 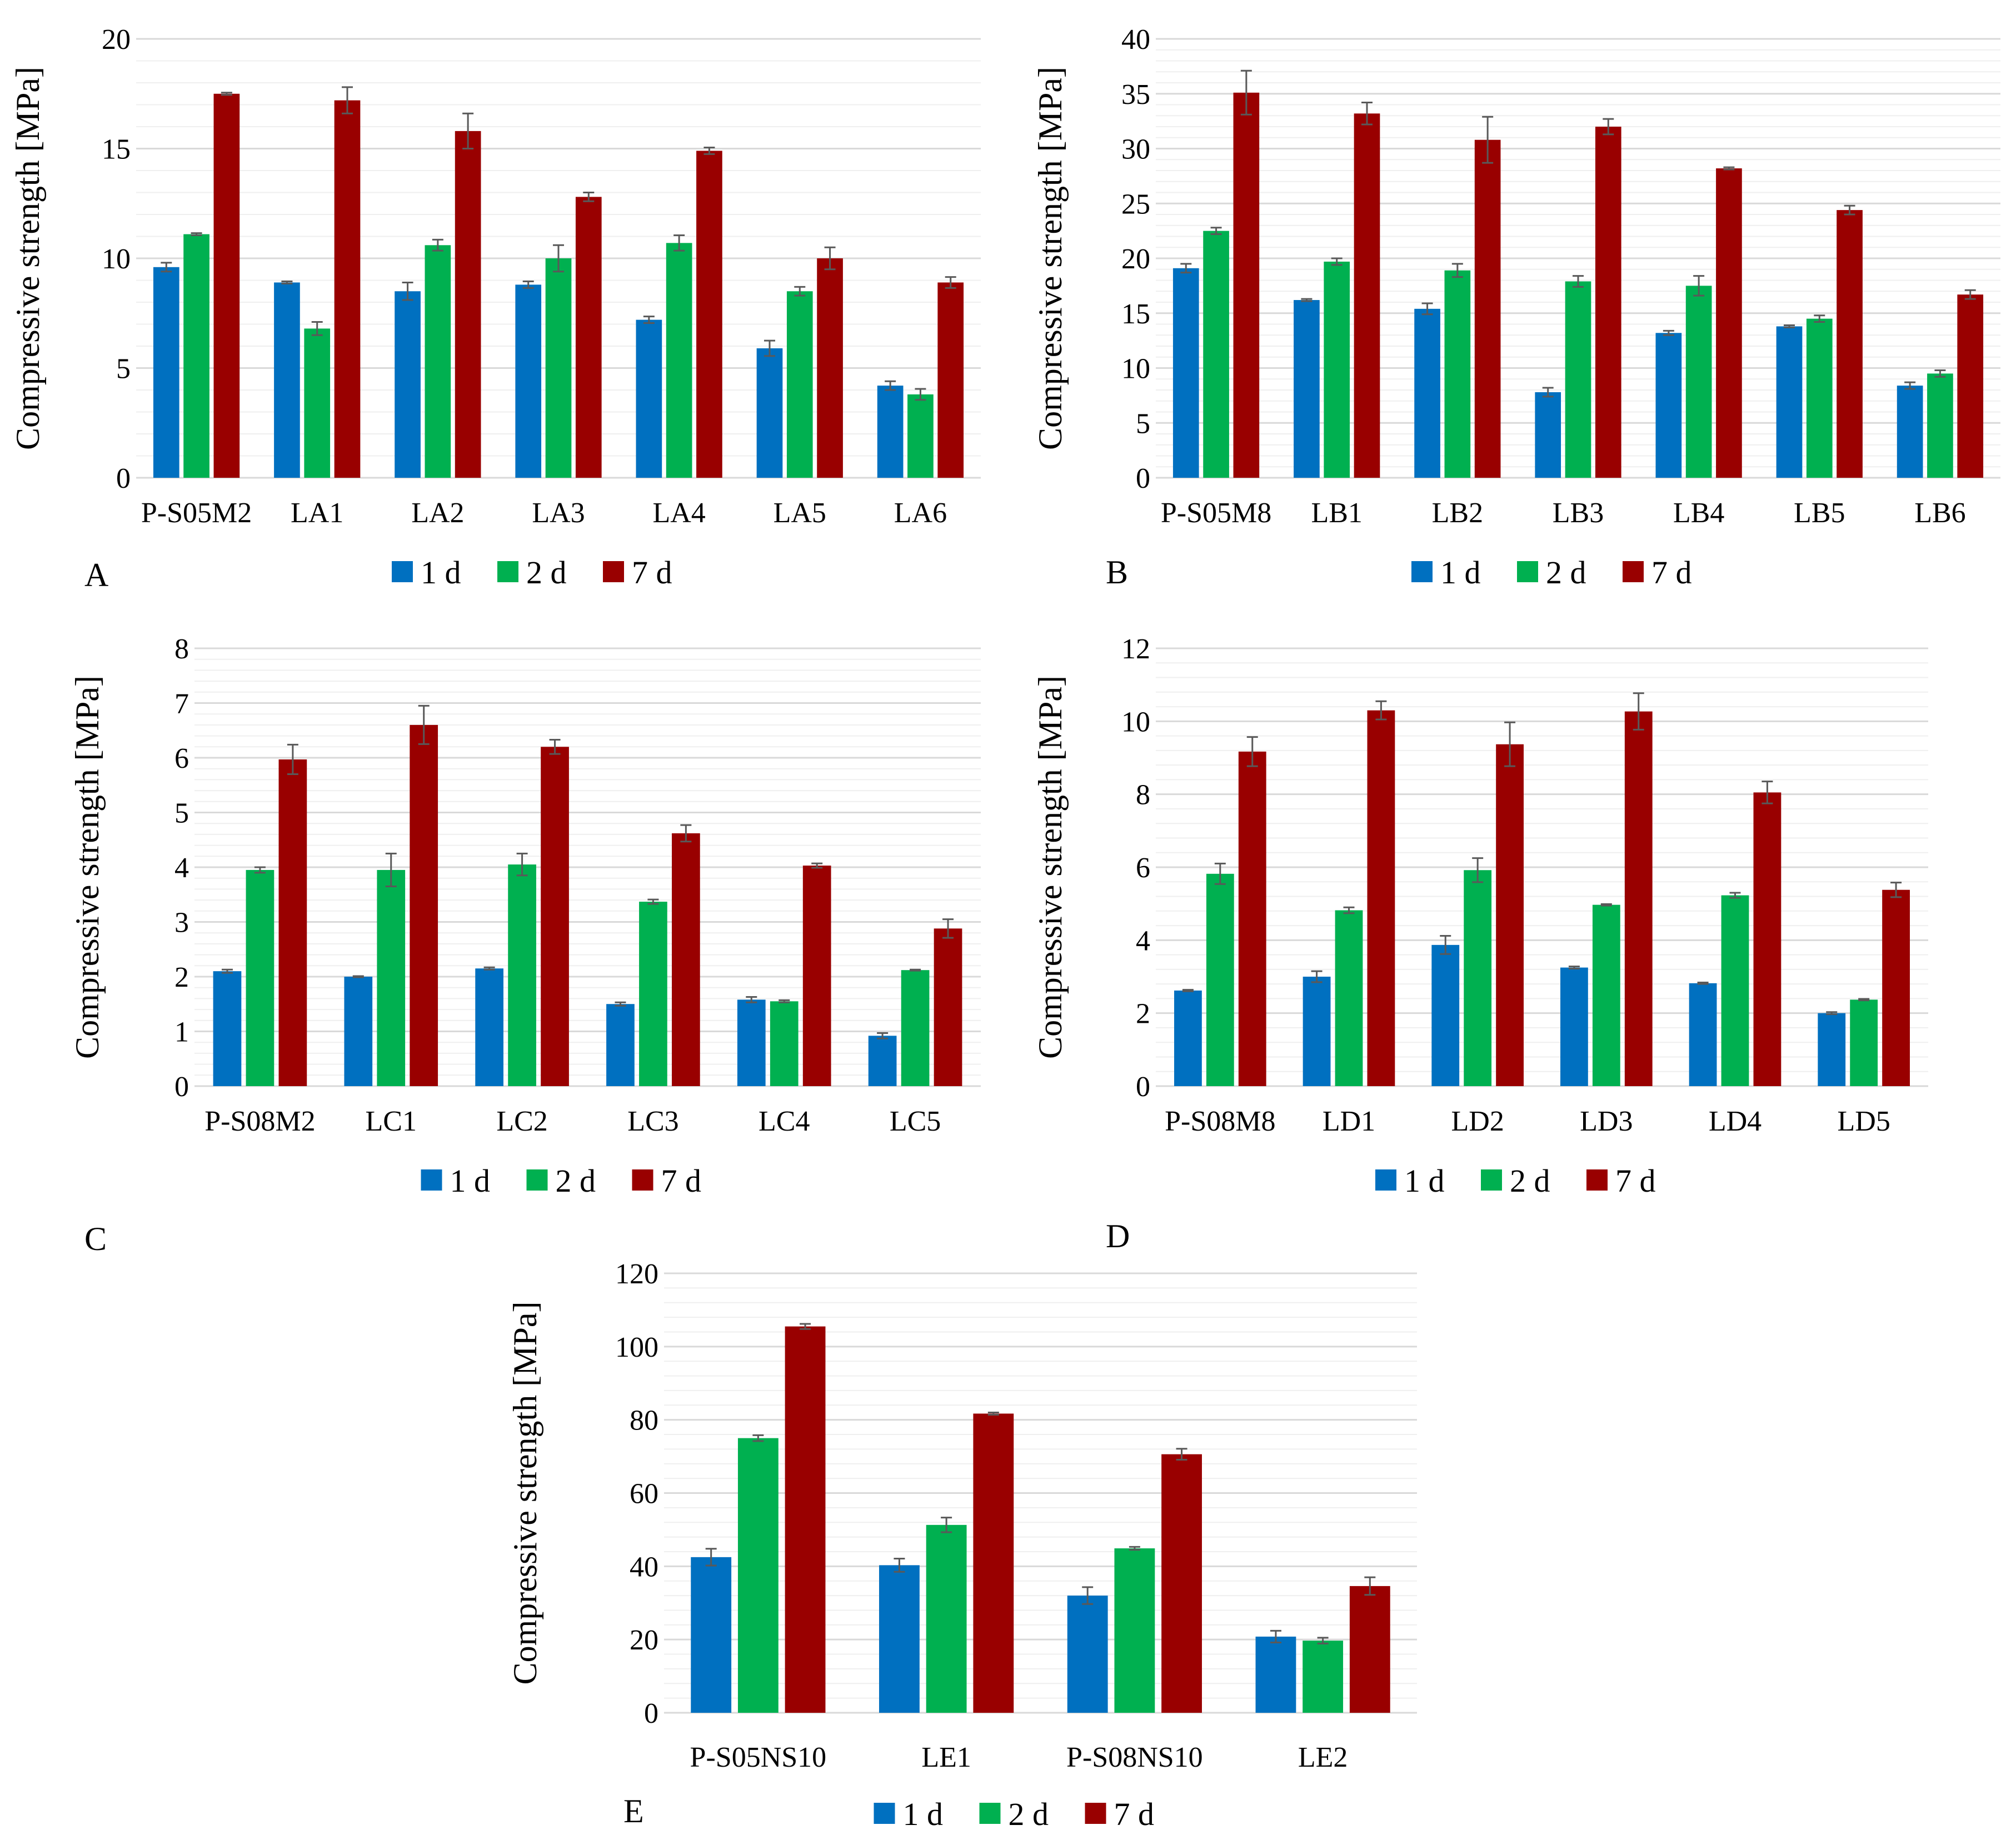 What do you see at coordinates (1087, 1654) in the screenshot?
I see `bar-p-s08ns10-1d` at bounding box center [1087, 1654].